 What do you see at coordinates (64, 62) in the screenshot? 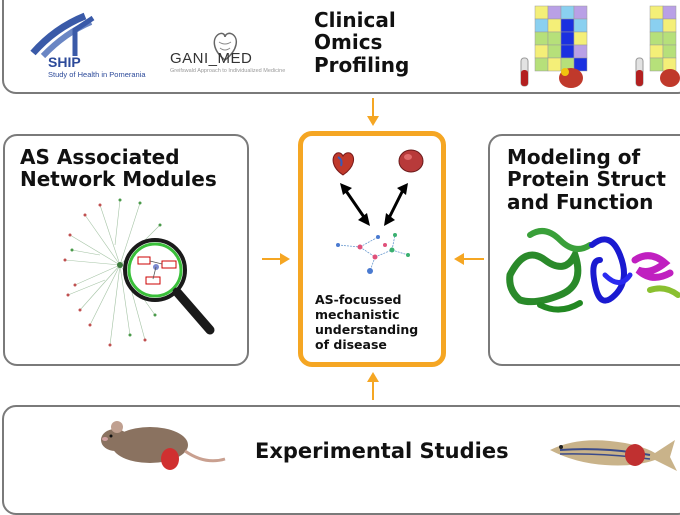
I see `ship-logo-text: SHIP` at bounding box center [64, 62].